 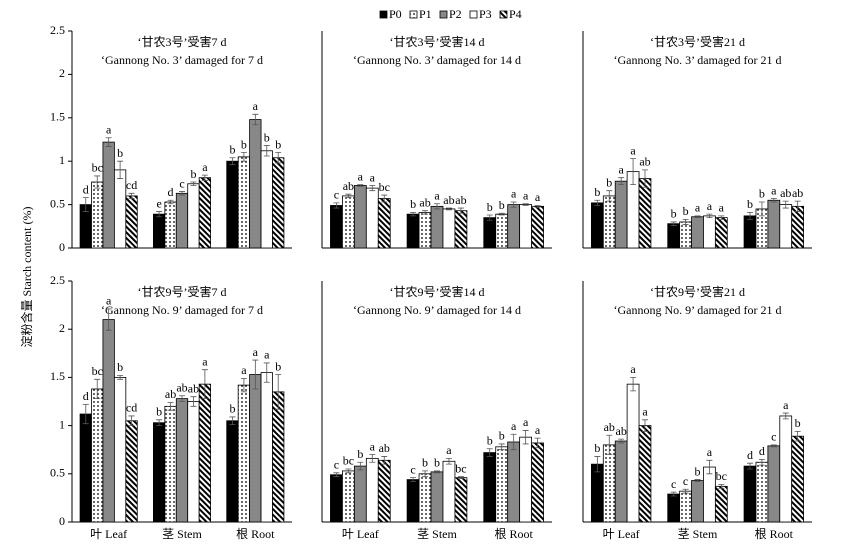 What do you see at coordinates (26, 277) in the screenshot?
I see `y-axis-label: 淀粉含量 Starch content (%)` at bounding box center [26, 277].